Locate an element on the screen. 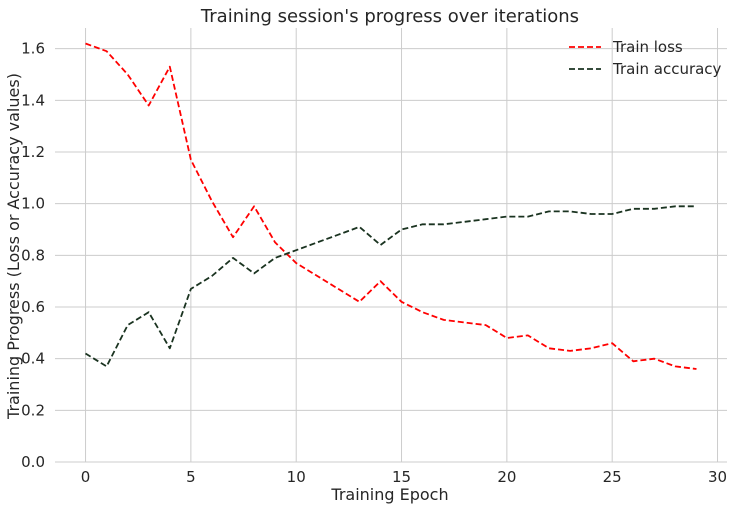 The width and height of the screenshot is (730, 509). legend-label: Train loss is located at coordinates (647, 47).